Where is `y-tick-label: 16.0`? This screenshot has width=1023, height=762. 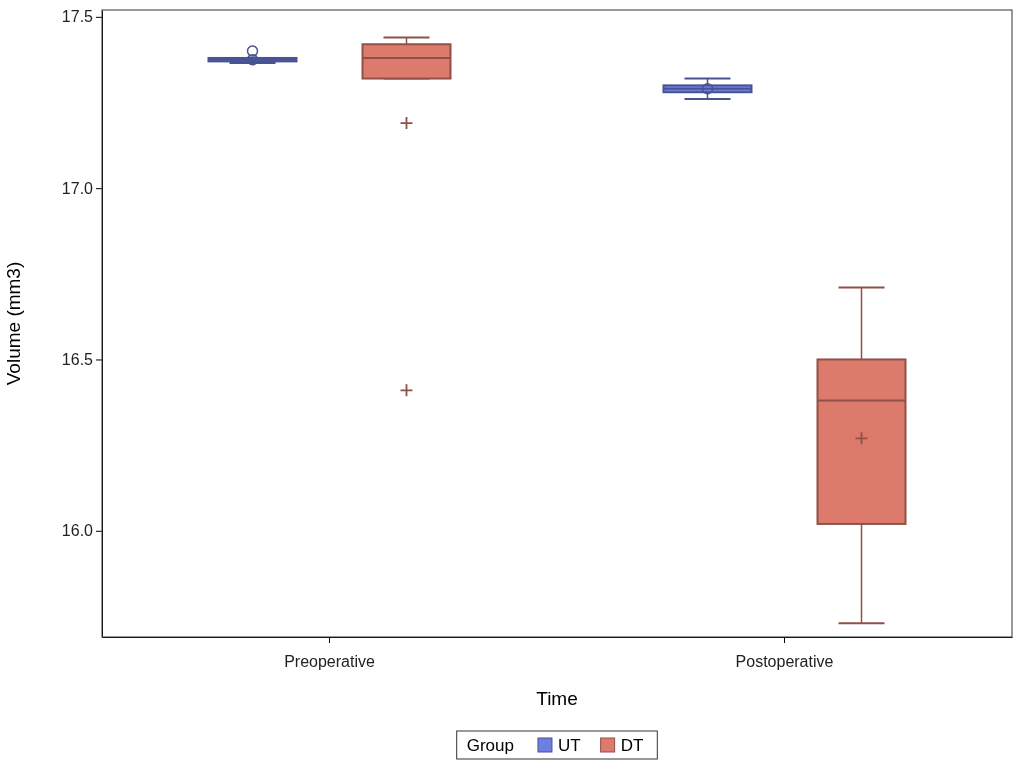
y-tick-label: 16.0 is located at coordinates (77, 531).